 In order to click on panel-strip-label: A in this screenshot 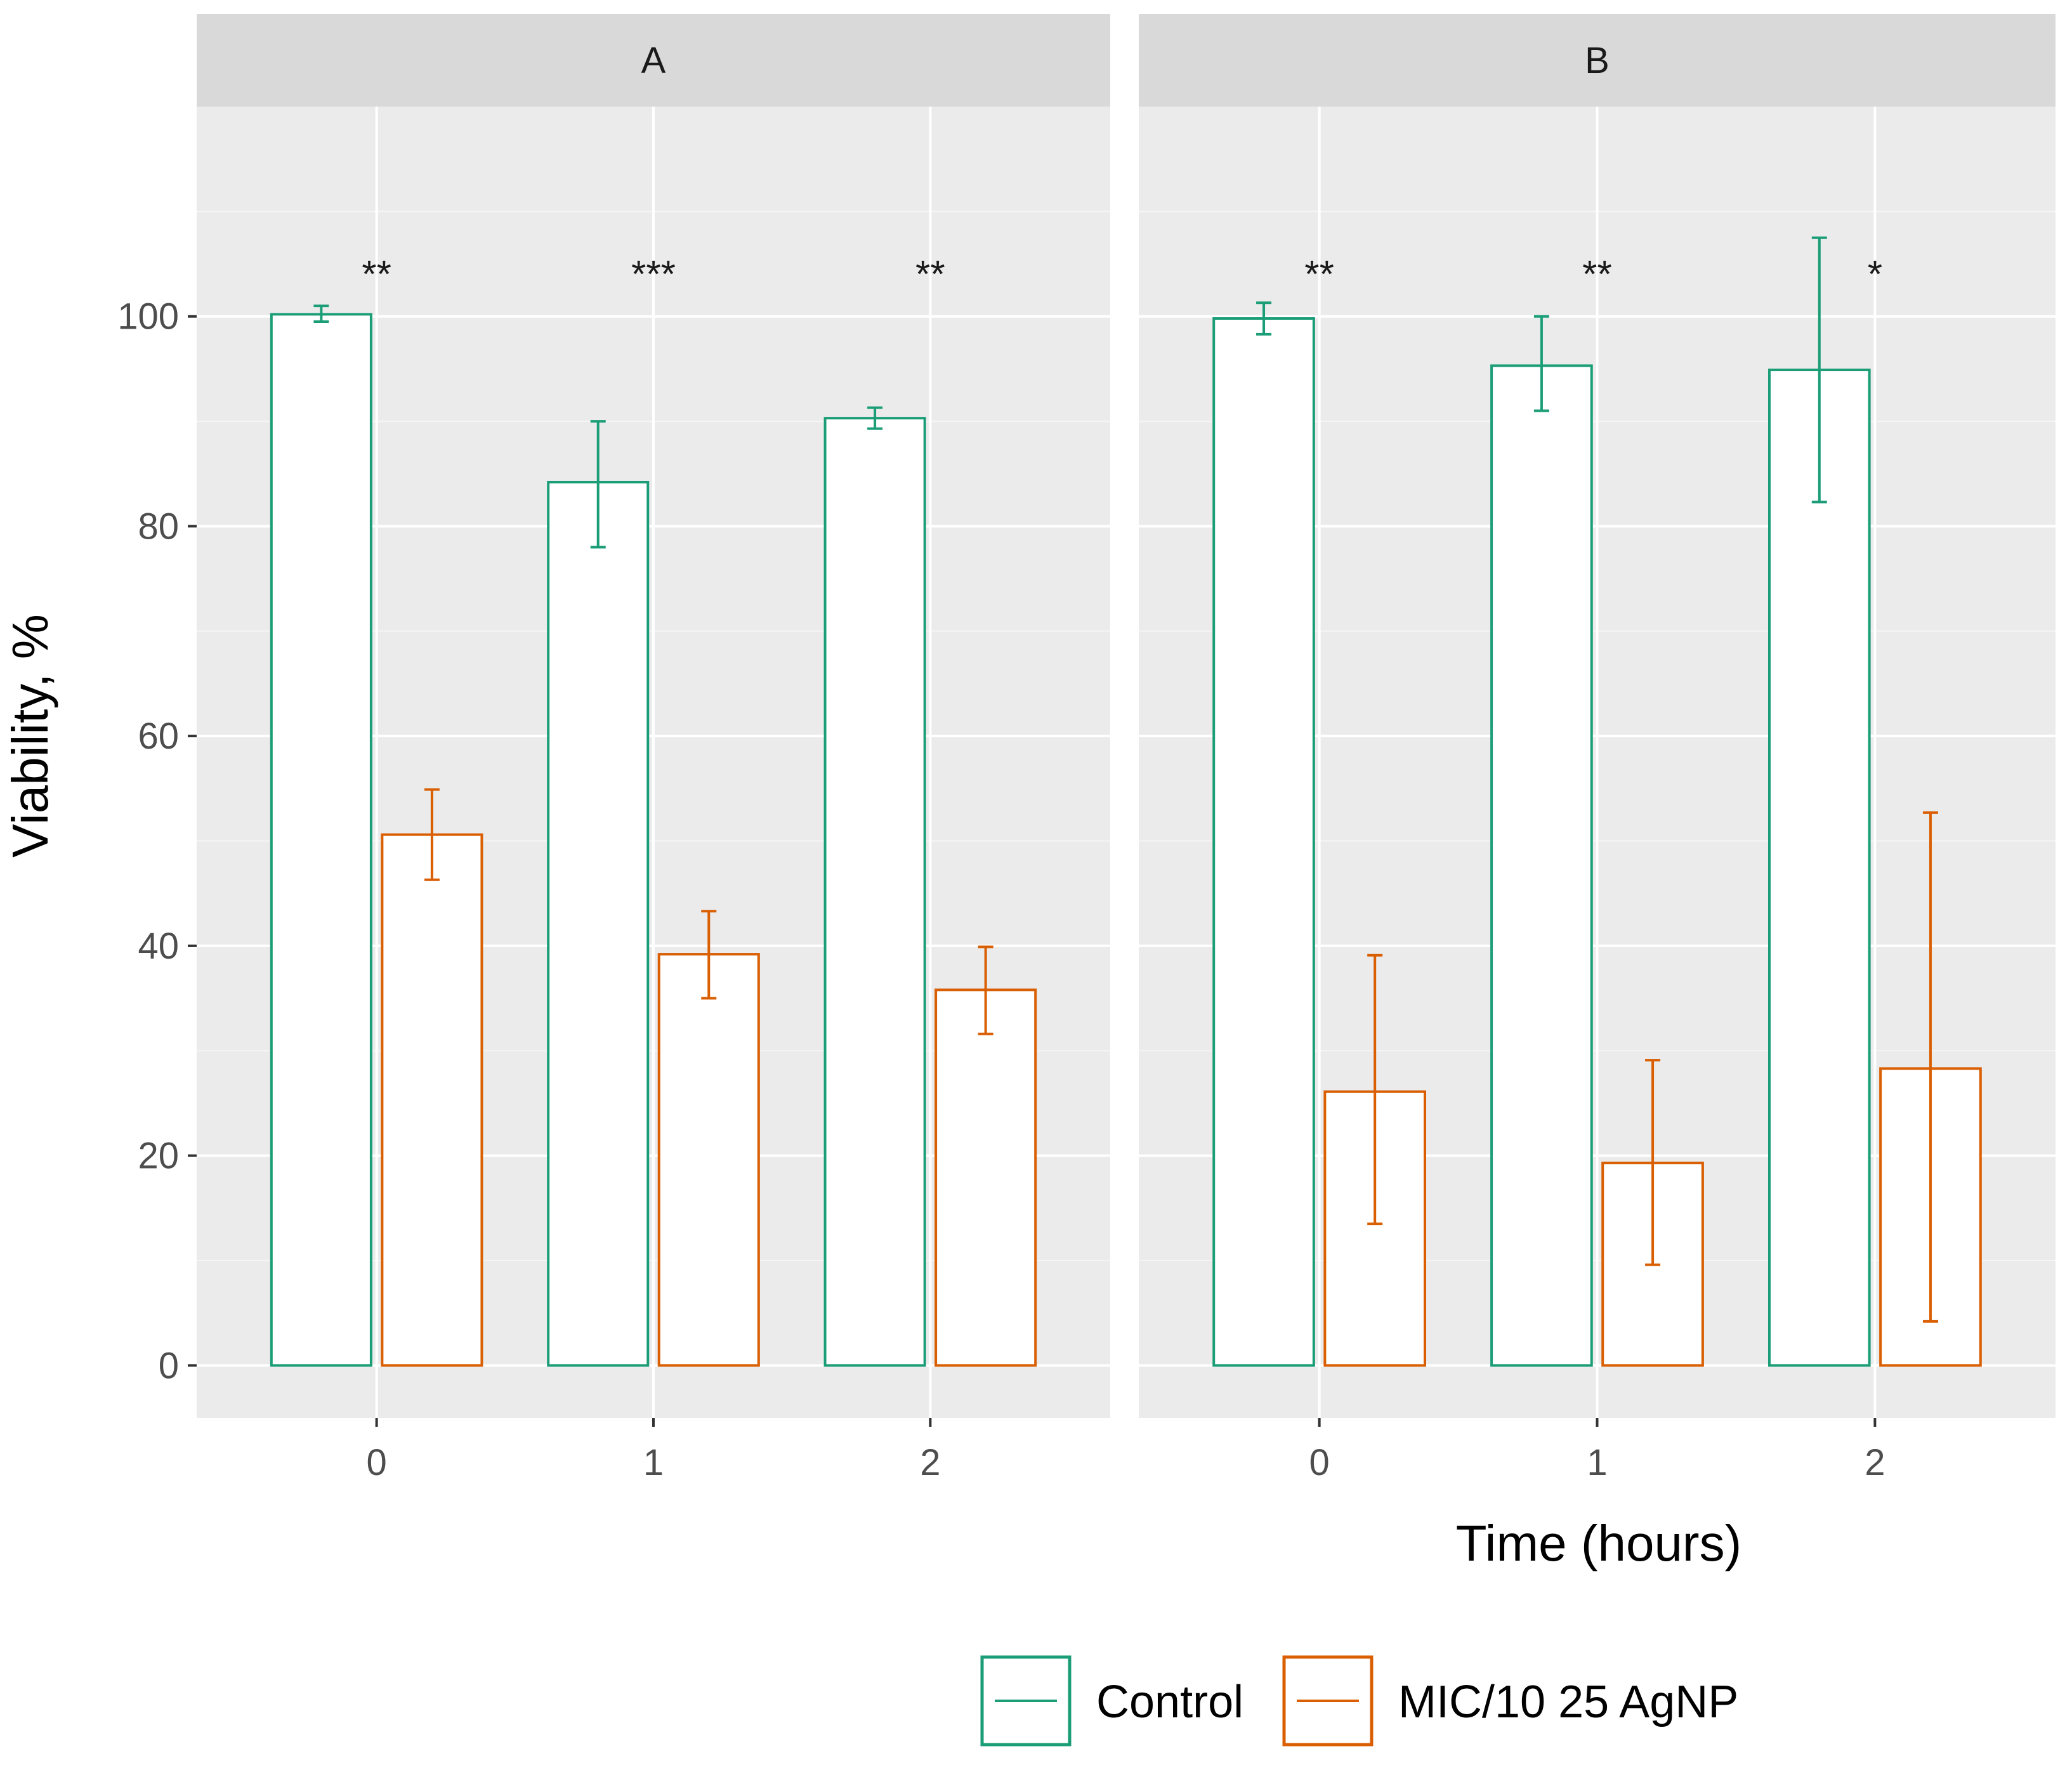, I will do `click(653, 61)`.